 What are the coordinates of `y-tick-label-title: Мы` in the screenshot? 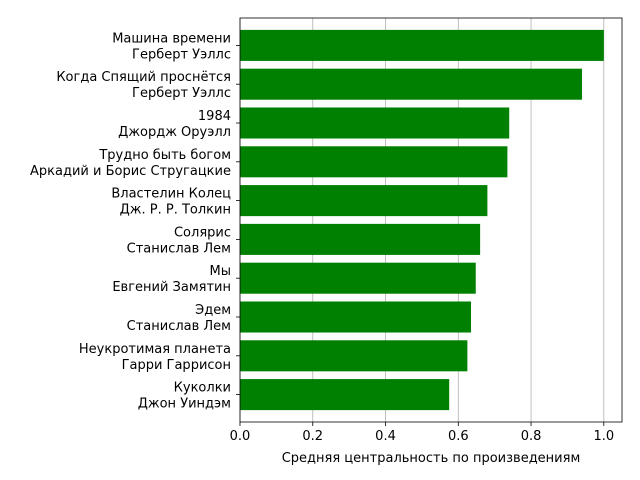 It's located at (220, 271).